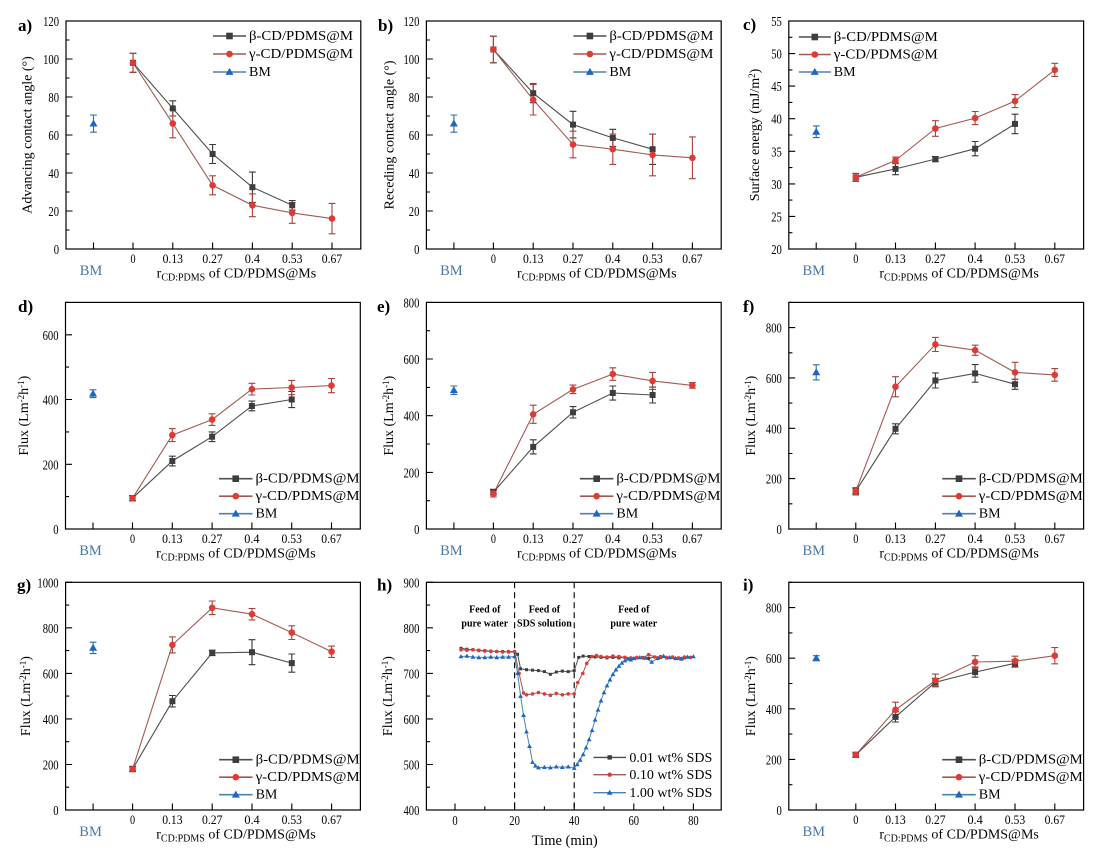 This screenshot has width=1104, height=858. What do you see at coordinates (776, 185) in the screenshot?
I see `svg-text: 30` at bounding box center [776, 185].